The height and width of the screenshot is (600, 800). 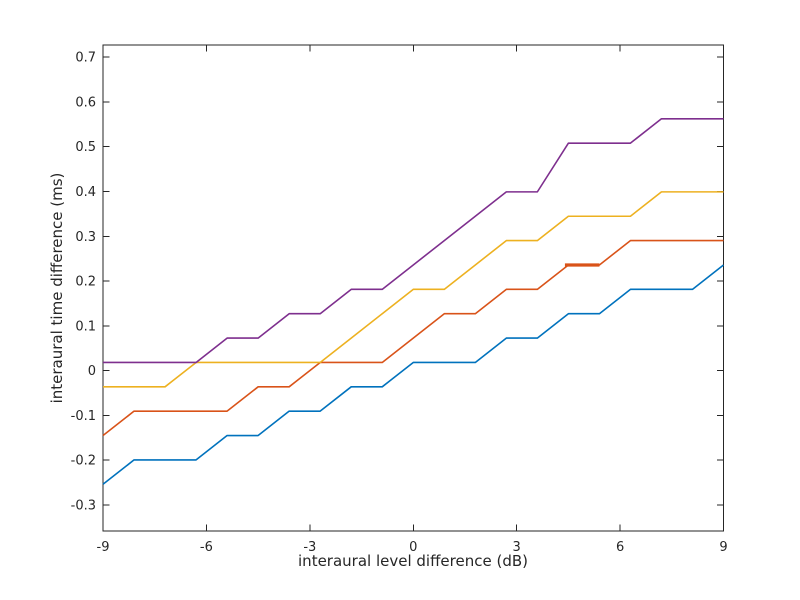 What do you see at coordinates (85, 282) in the screenshot?
I see `y-tick-label: 0.2` at bounding box center [85, 282].